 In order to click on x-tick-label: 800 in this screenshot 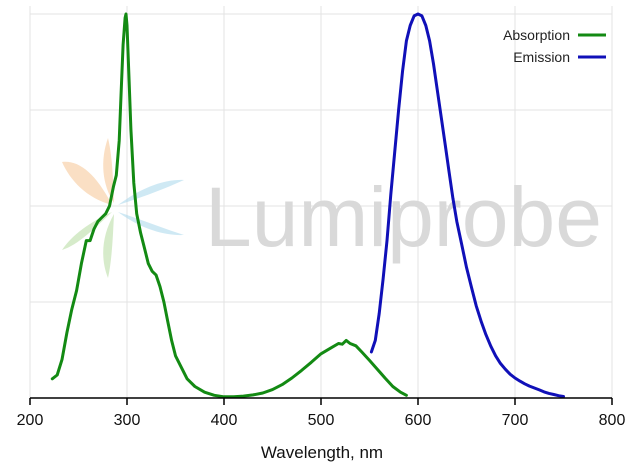, I will do `click(612, 420)`.